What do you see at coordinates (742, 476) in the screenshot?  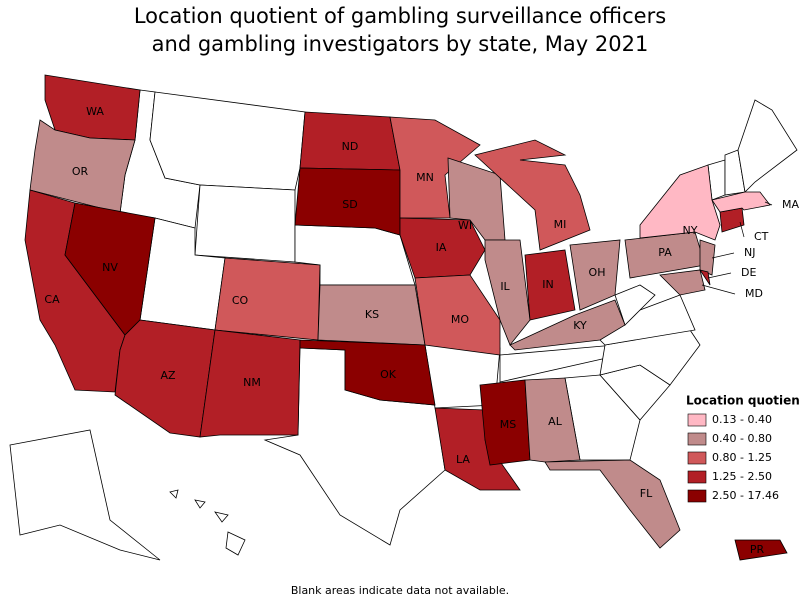 I see `legend-label: 1.25 - 2.50` at bounding box center [742, 476].